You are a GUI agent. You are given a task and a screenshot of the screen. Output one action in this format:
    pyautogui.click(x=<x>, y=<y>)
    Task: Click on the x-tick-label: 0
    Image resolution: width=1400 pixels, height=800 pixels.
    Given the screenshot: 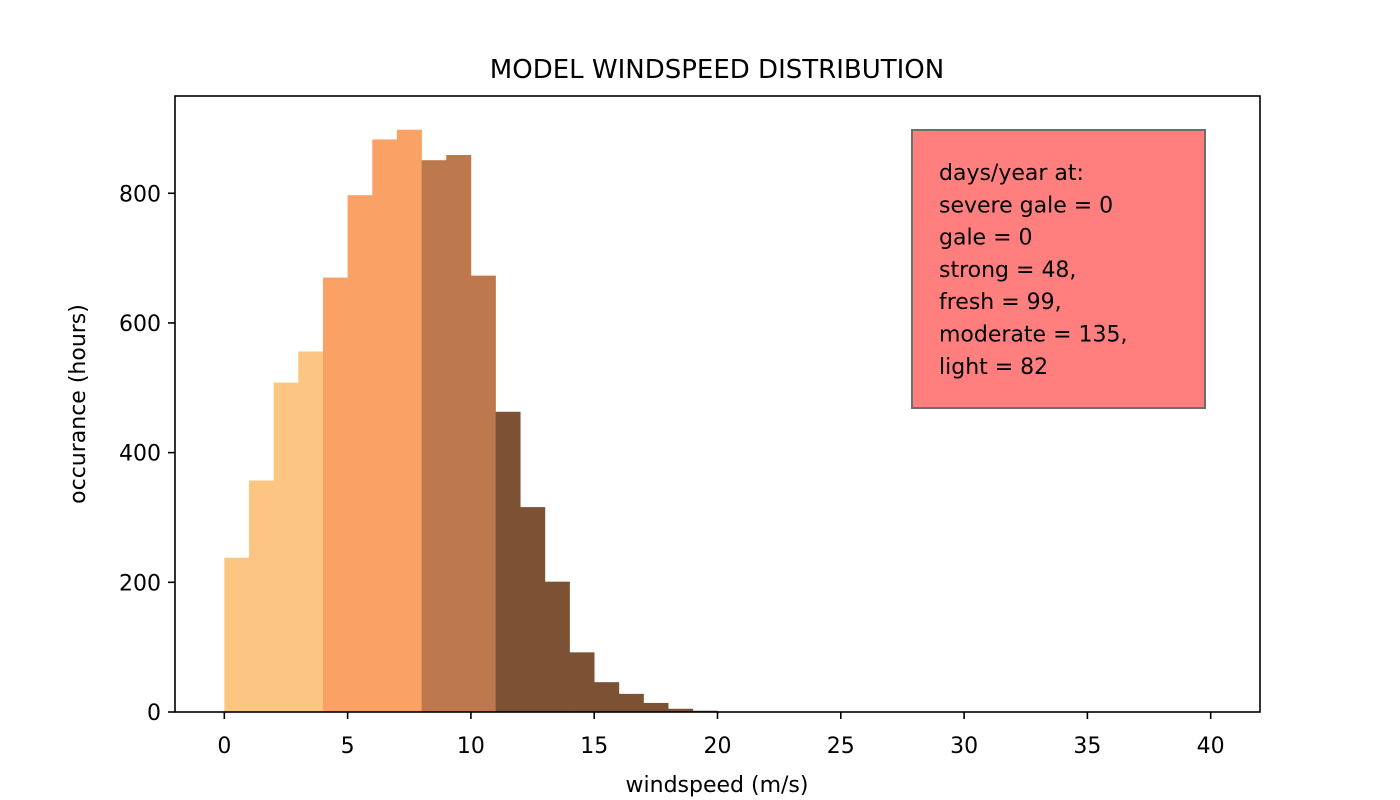 What is the action you would take?
    pyautogui.click(x=224, y=746)
    